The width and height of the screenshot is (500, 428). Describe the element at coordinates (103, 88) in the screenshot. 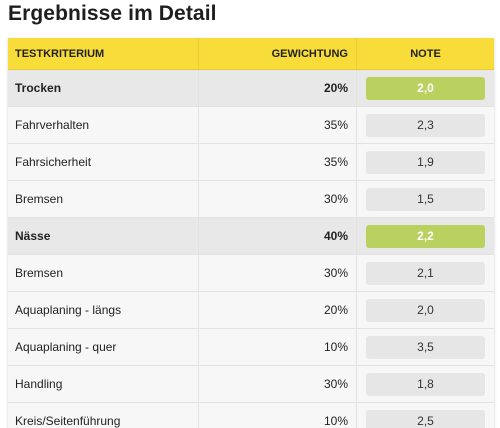

I see `criterion-cell: Trocken` at that location.